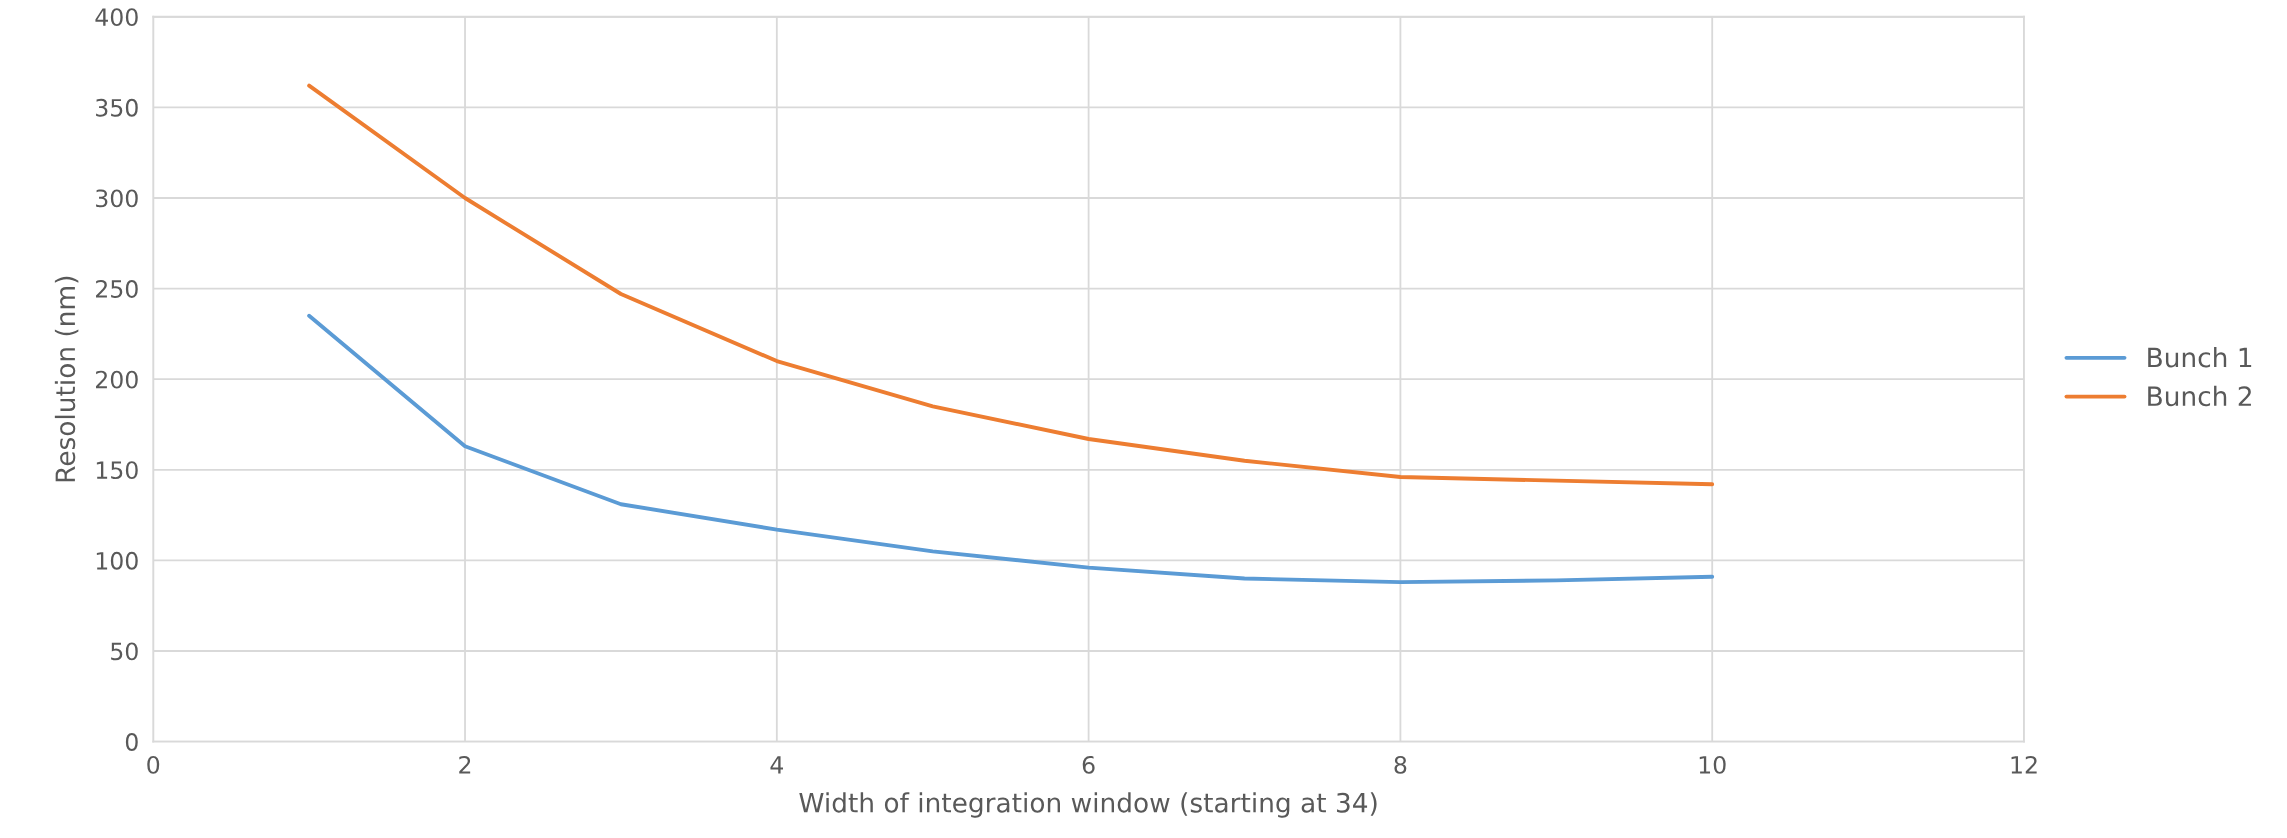  I want to click on x-tick-label: 4, so click(776, 765).